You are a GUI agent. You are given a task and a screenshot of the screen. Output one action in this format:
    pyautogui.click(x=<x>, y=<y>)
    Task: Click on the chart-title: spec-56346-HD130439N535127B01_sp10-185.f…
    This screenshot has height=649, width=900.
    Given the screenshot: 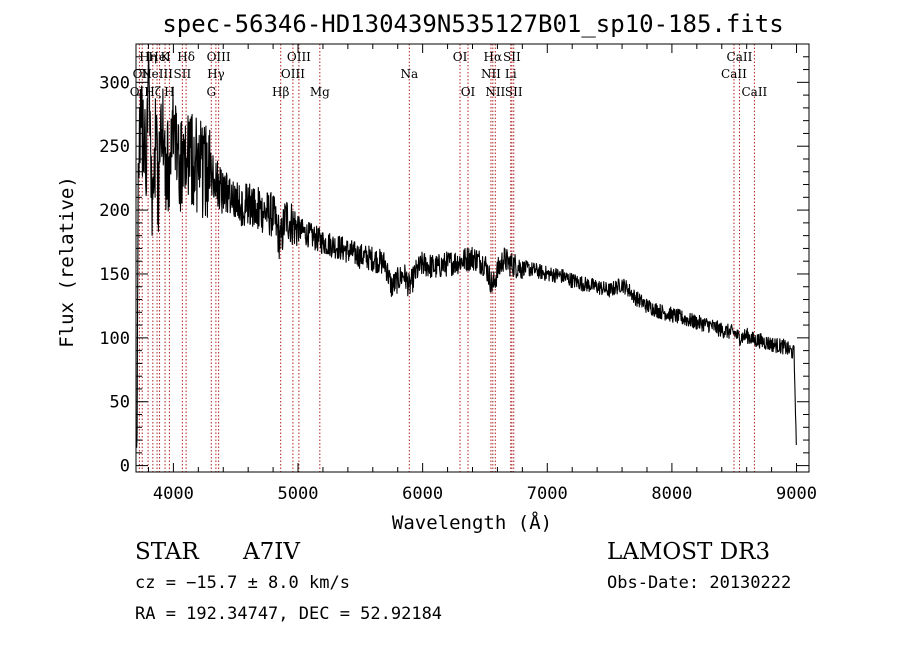 What is the action you would take?
    pyautogui.click(x=472, y=24)
    